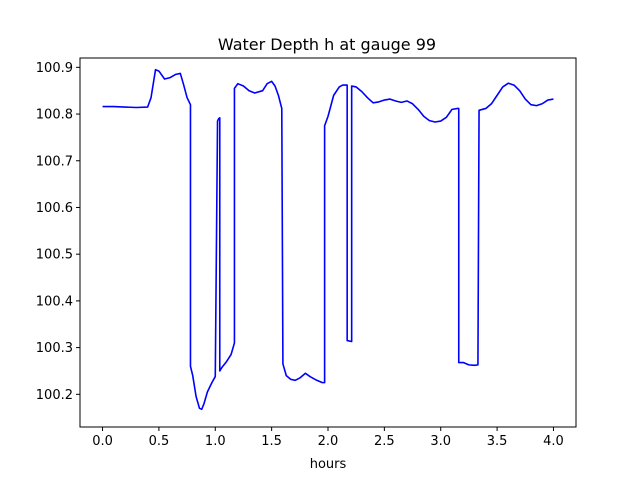  What do you see at coordinates (553, 441) in the screenshot?
I see `x-tick-label: 4.0` at bounding box center [553, 441].